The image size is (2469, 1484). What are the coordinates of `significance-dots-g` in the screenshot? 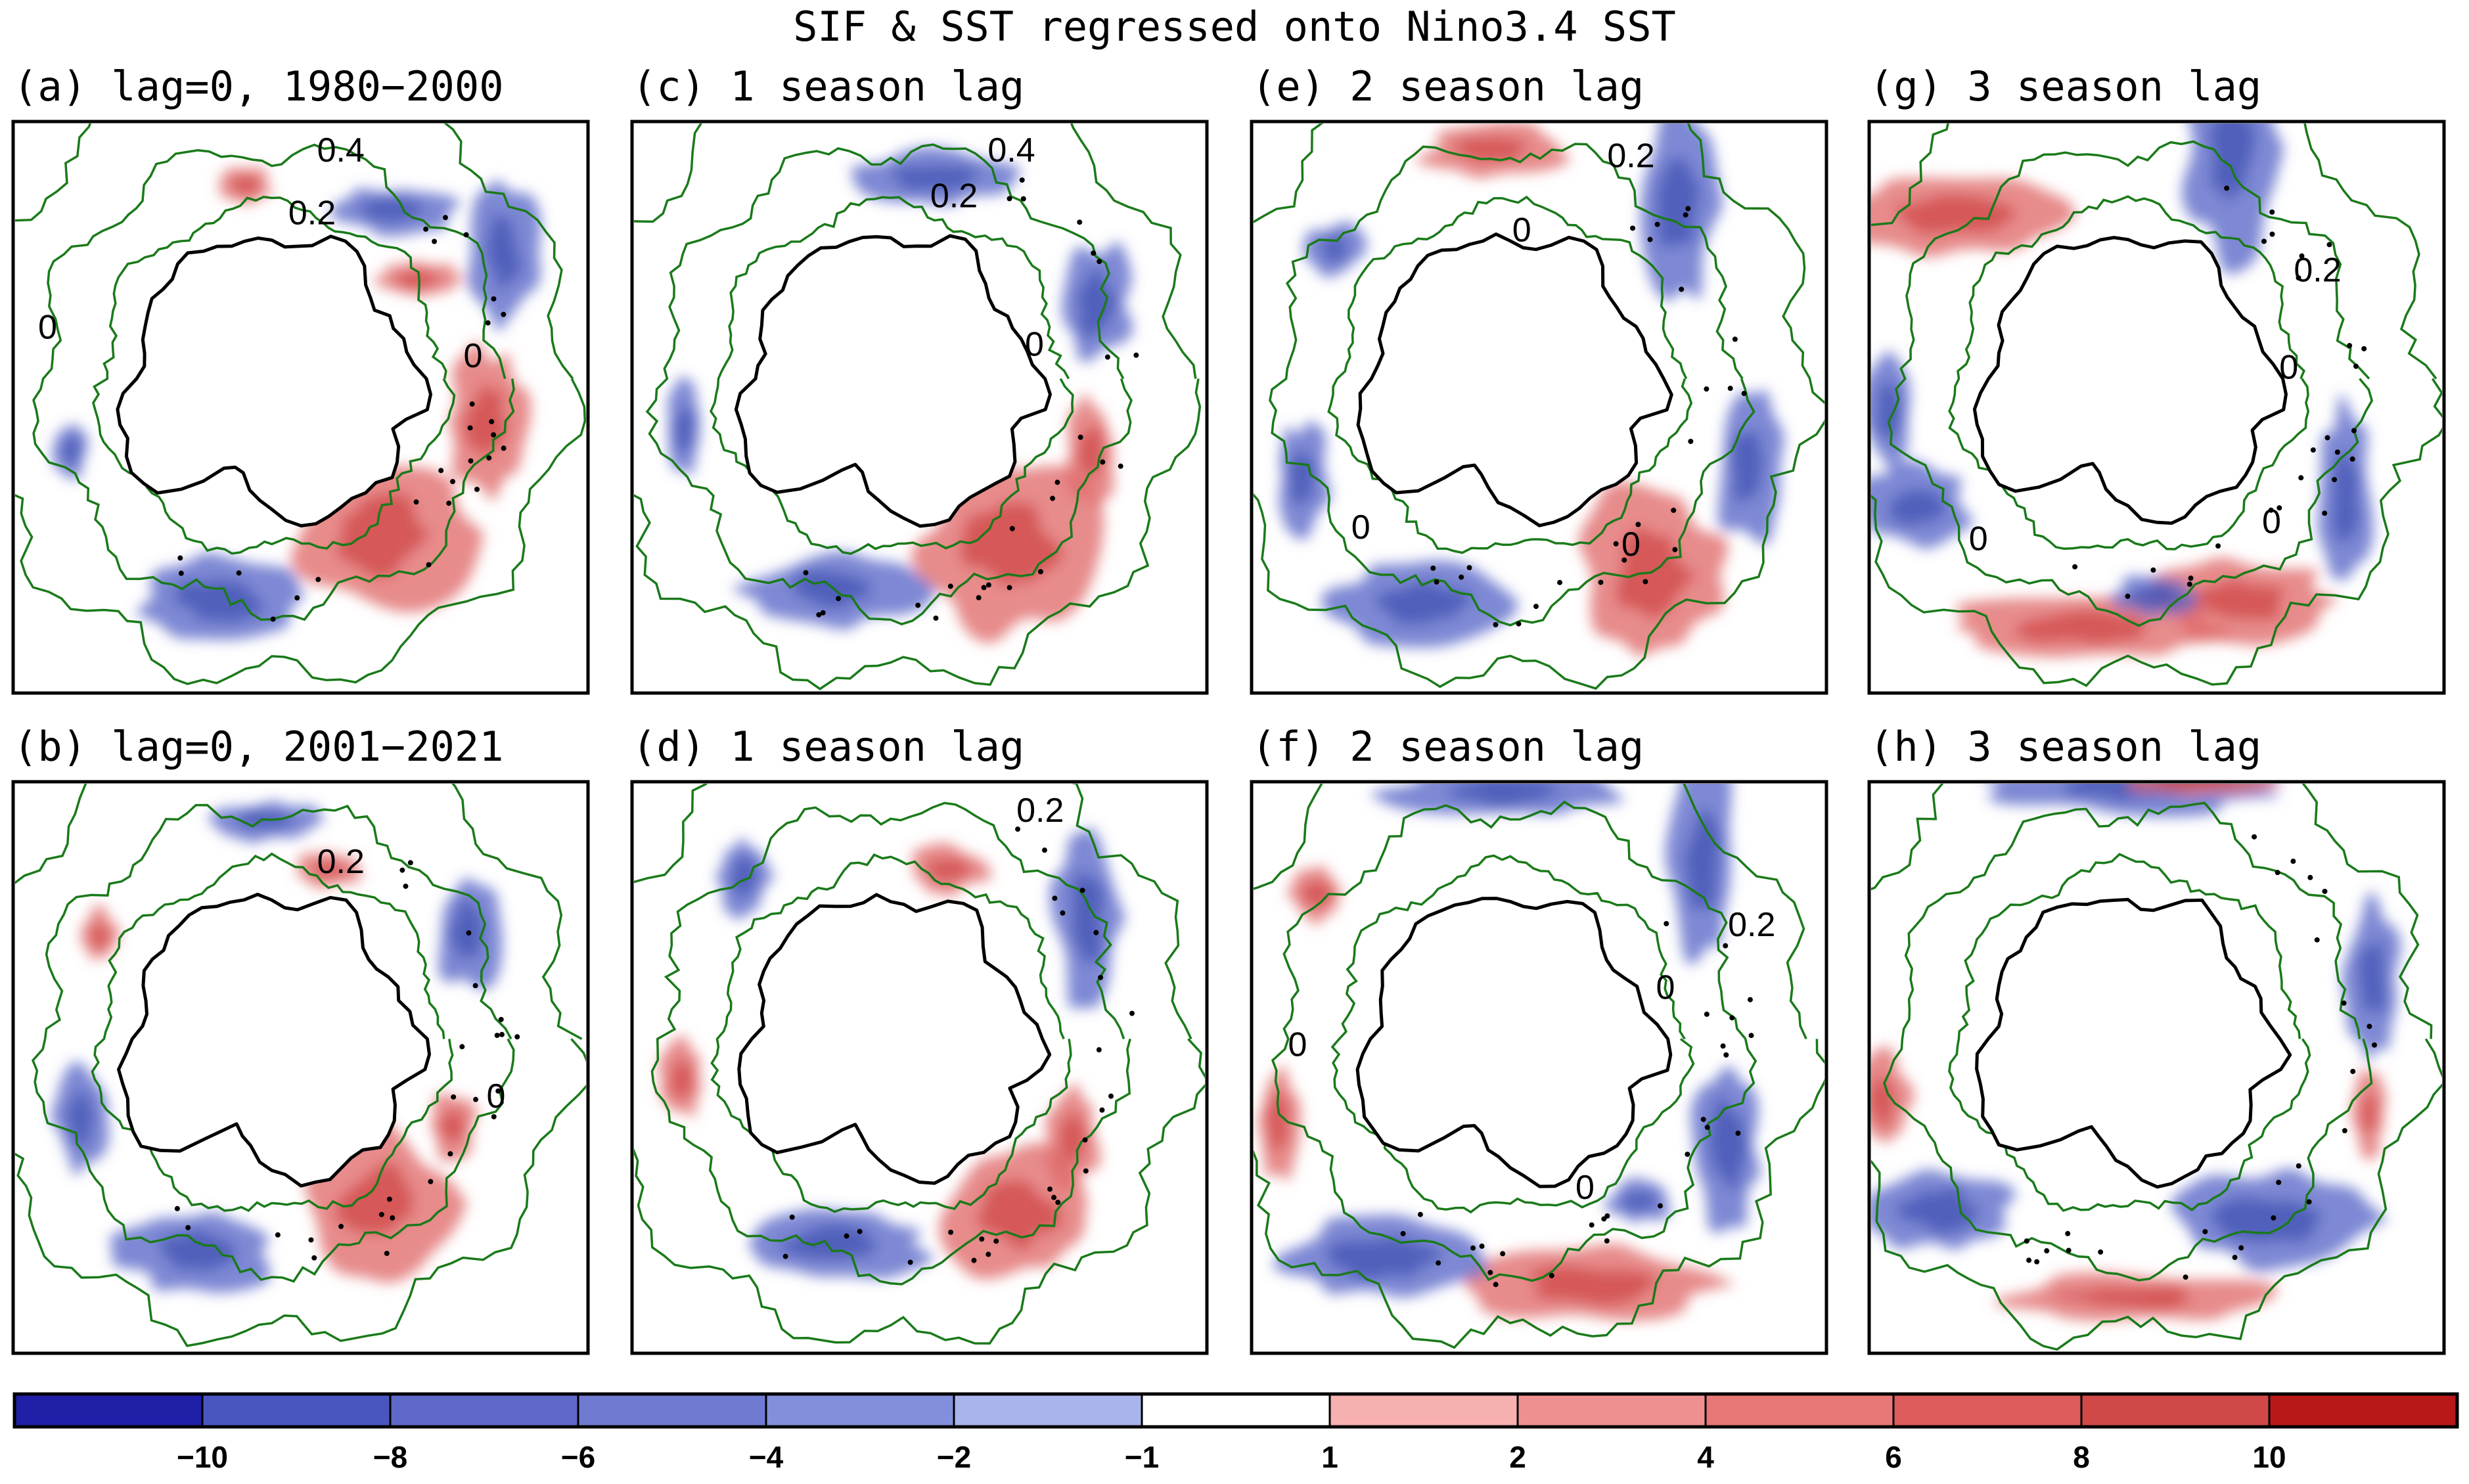 It's located at (2219, 392).